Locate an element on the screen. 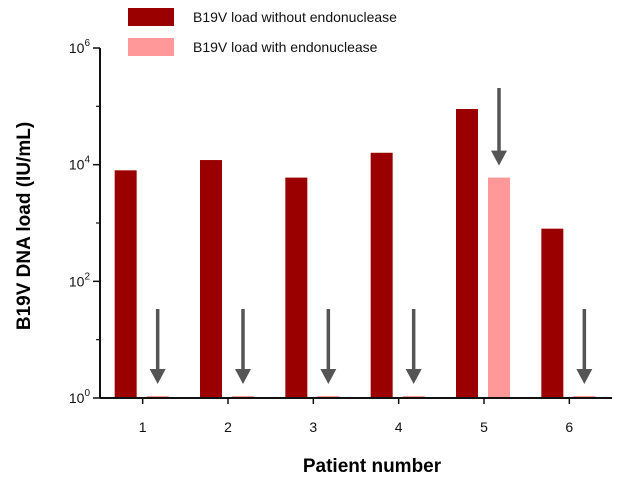 Image resolution: width=628 pixels, height=495 pixels. y-axis-title: B19V DNA load (IU/mL) is located at coordinates (24, 226).